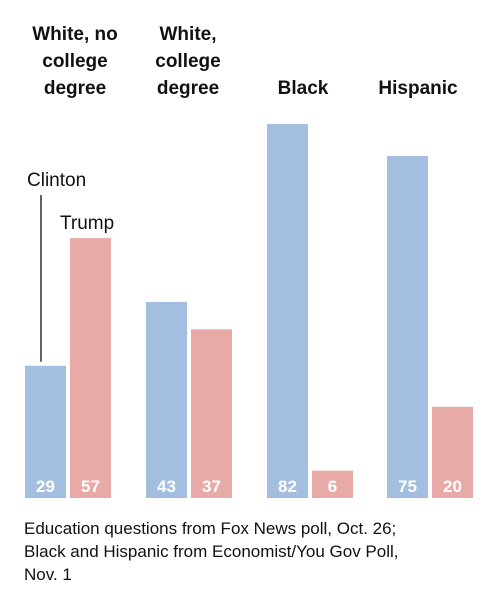 The image size is (497, 610). Describe the element at coordinates (74, 61) in the screenshot. I see `category-label: White, no college degree` at that location.